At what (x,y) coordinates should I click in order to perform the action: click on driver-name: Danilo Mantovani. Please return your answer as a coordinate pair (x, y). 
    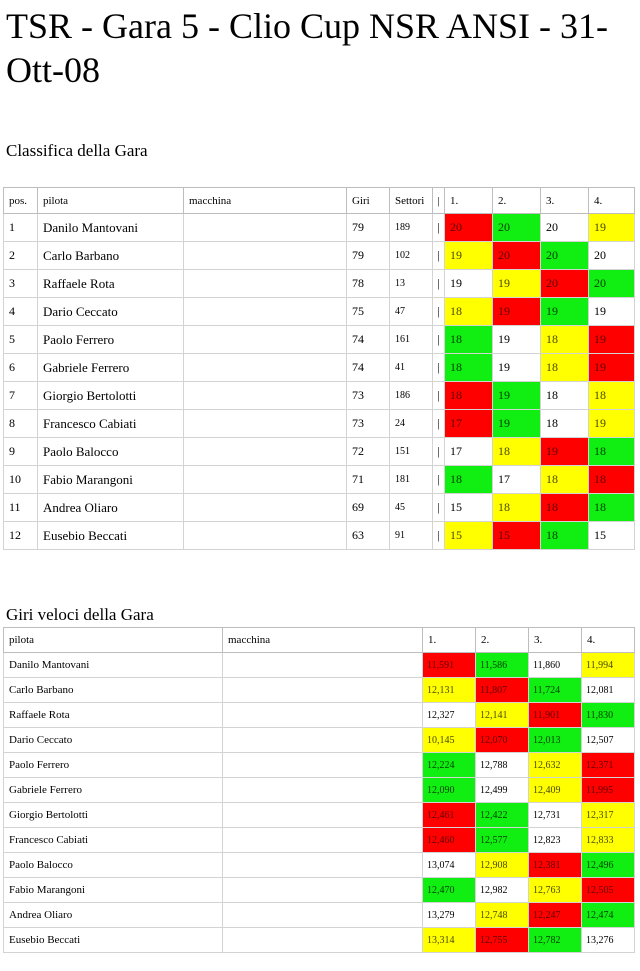
    Looking at the image, I should click on (113, 665).